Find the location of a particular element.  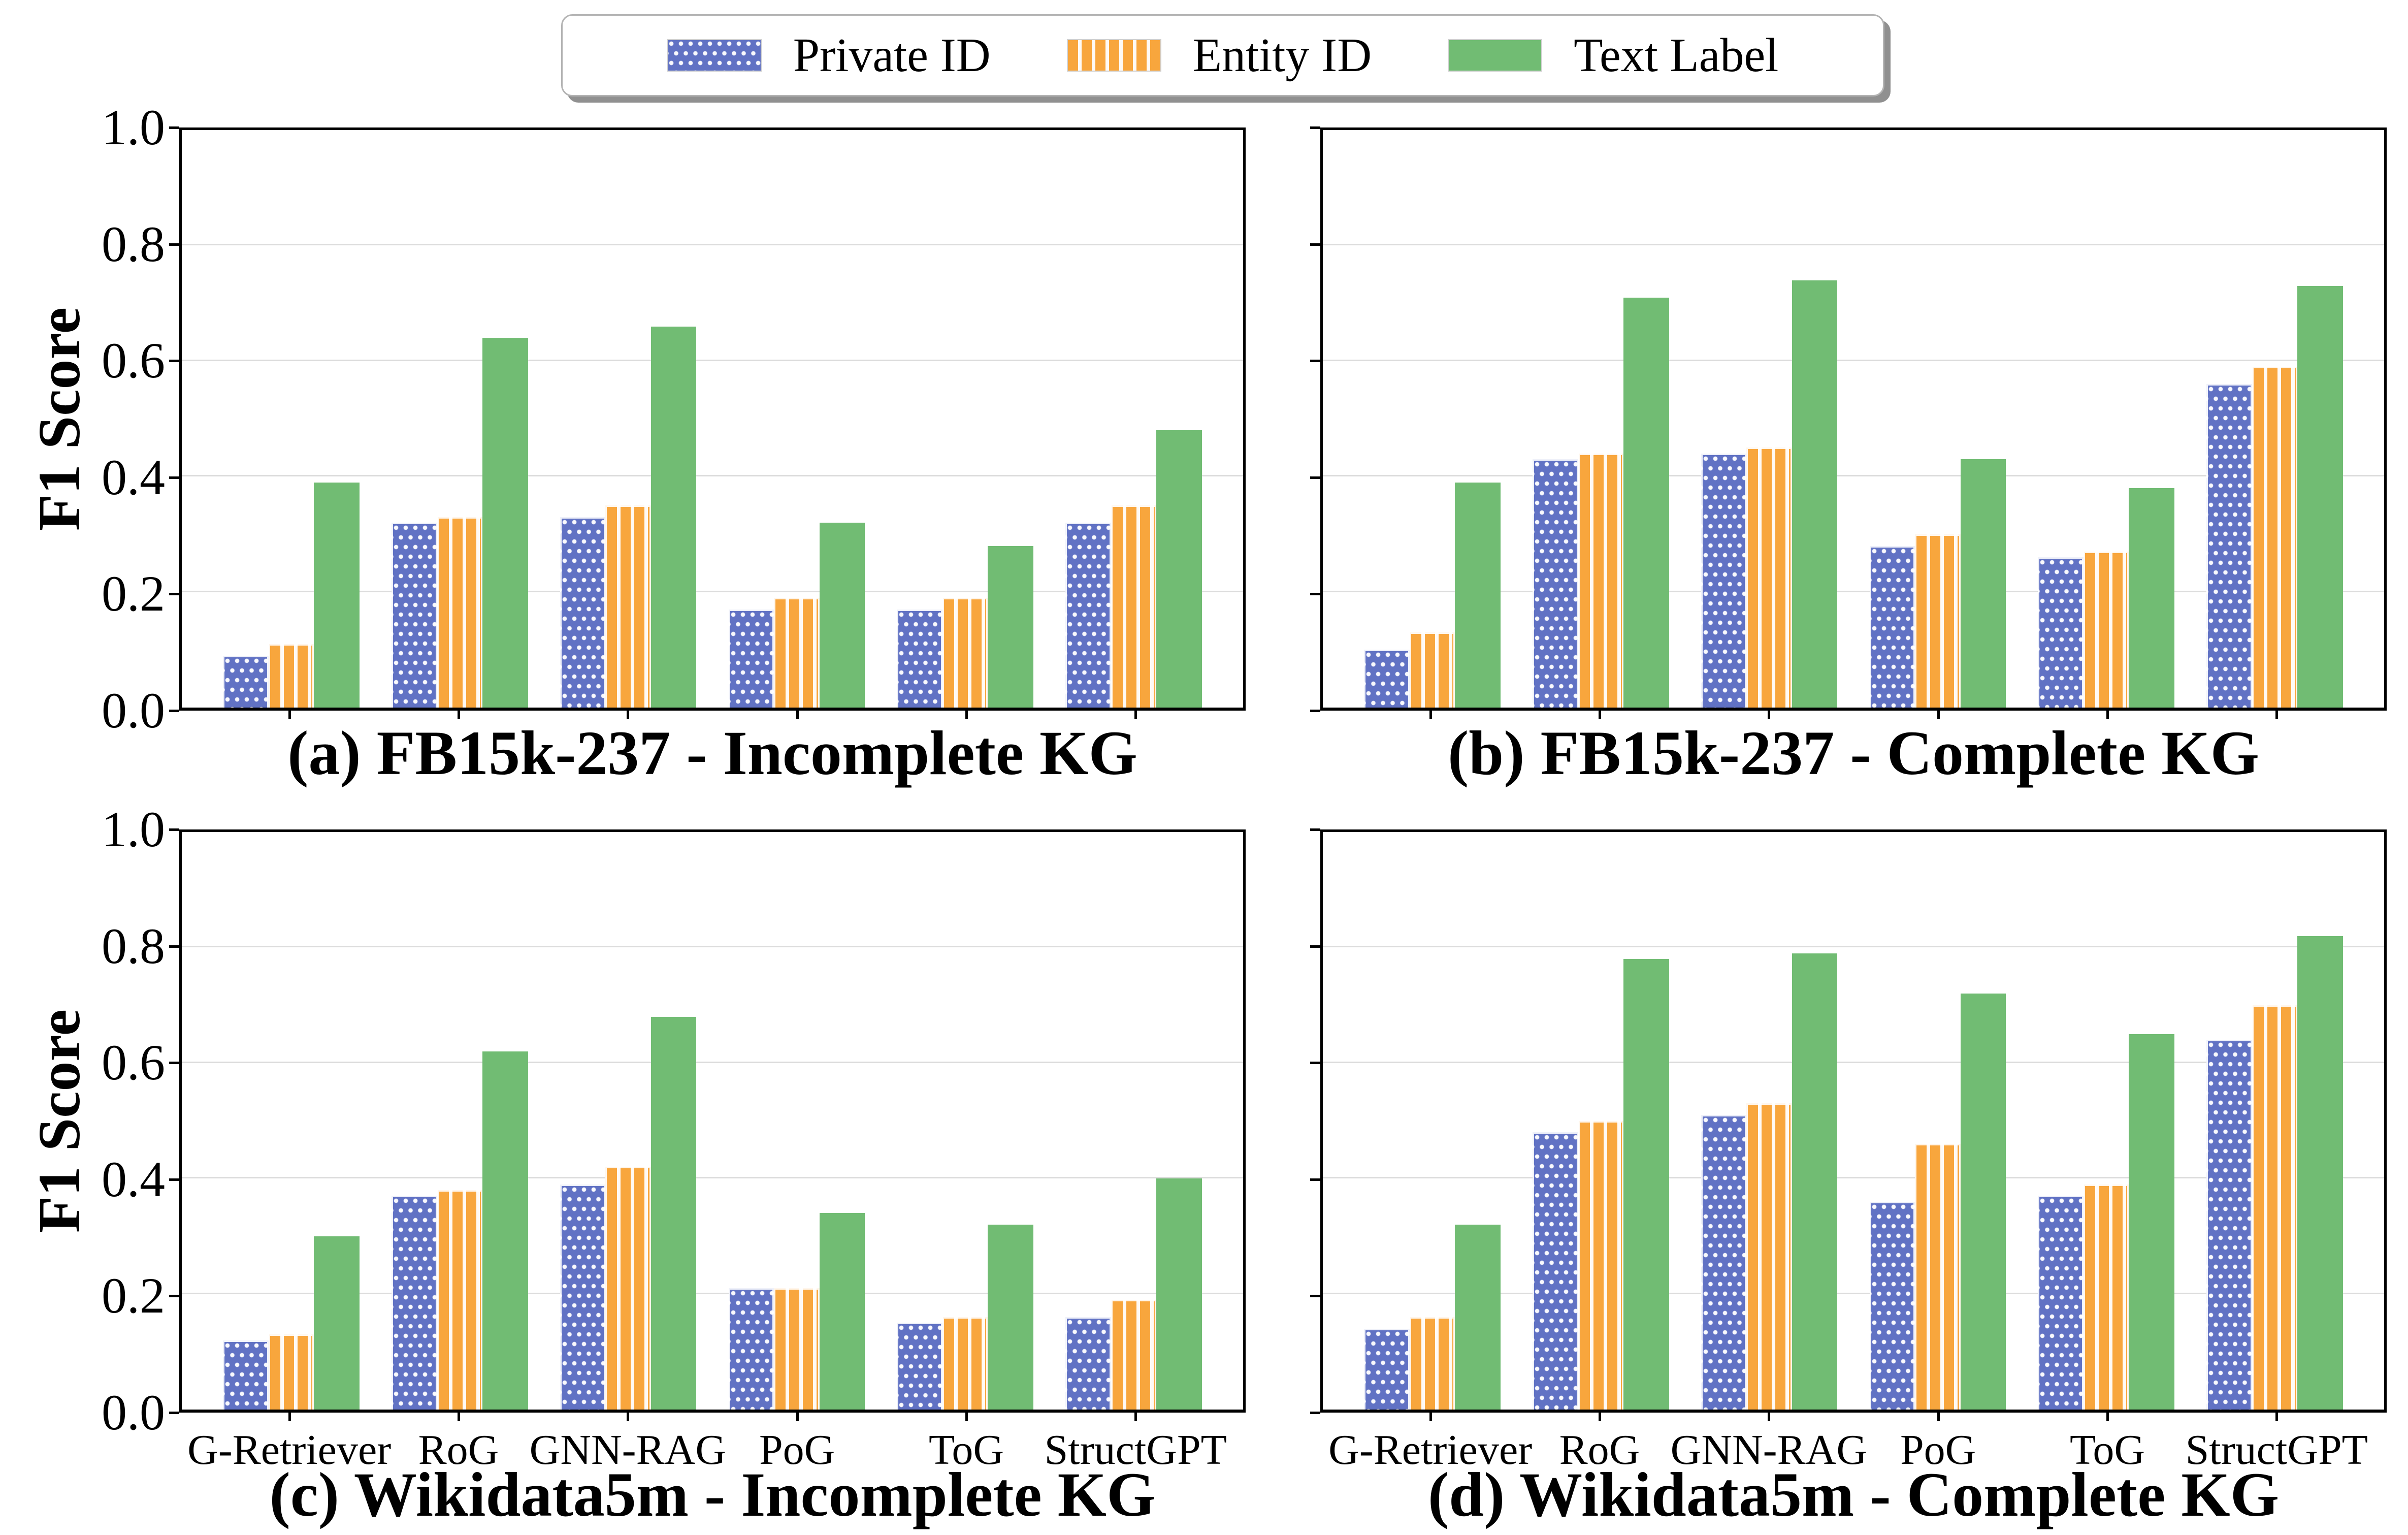

bar-b-gnn-rag-private-id is located at coordinates (1724, 580).